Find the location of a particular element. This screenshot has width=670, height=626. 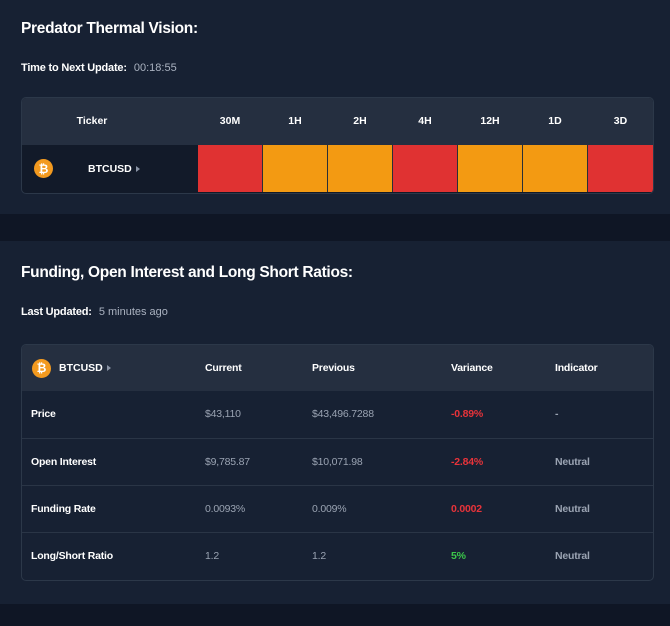

heat-cell-30m is located at coordinates (230, 168).